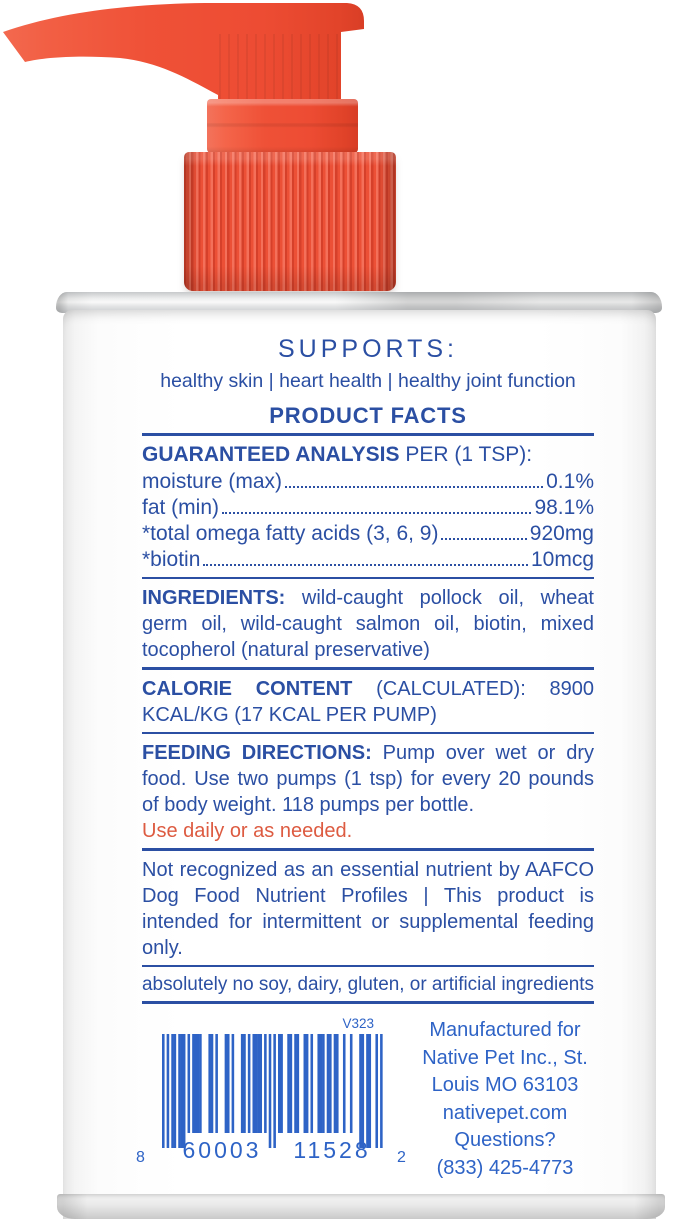  I want to click on manufacturer-line: Manufactured for, so click(505, 1030).